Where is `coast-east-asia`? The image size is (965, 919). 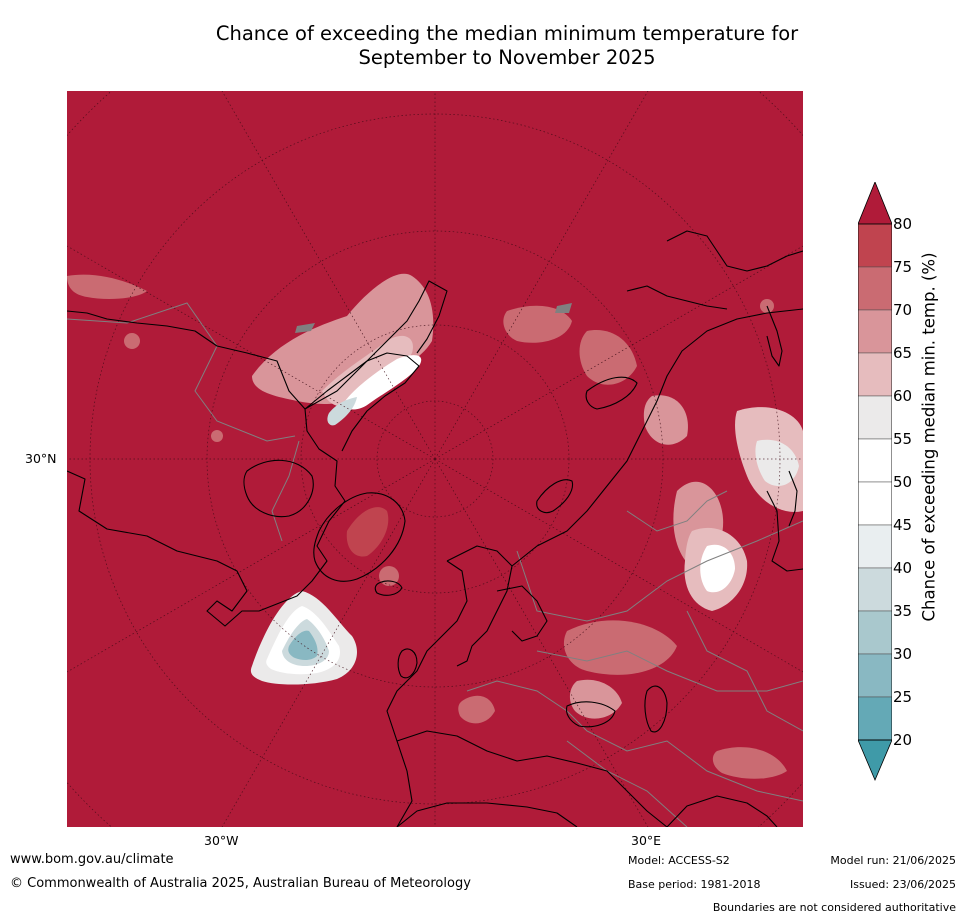 coast-east-asia is located at coordinates (784, 531).